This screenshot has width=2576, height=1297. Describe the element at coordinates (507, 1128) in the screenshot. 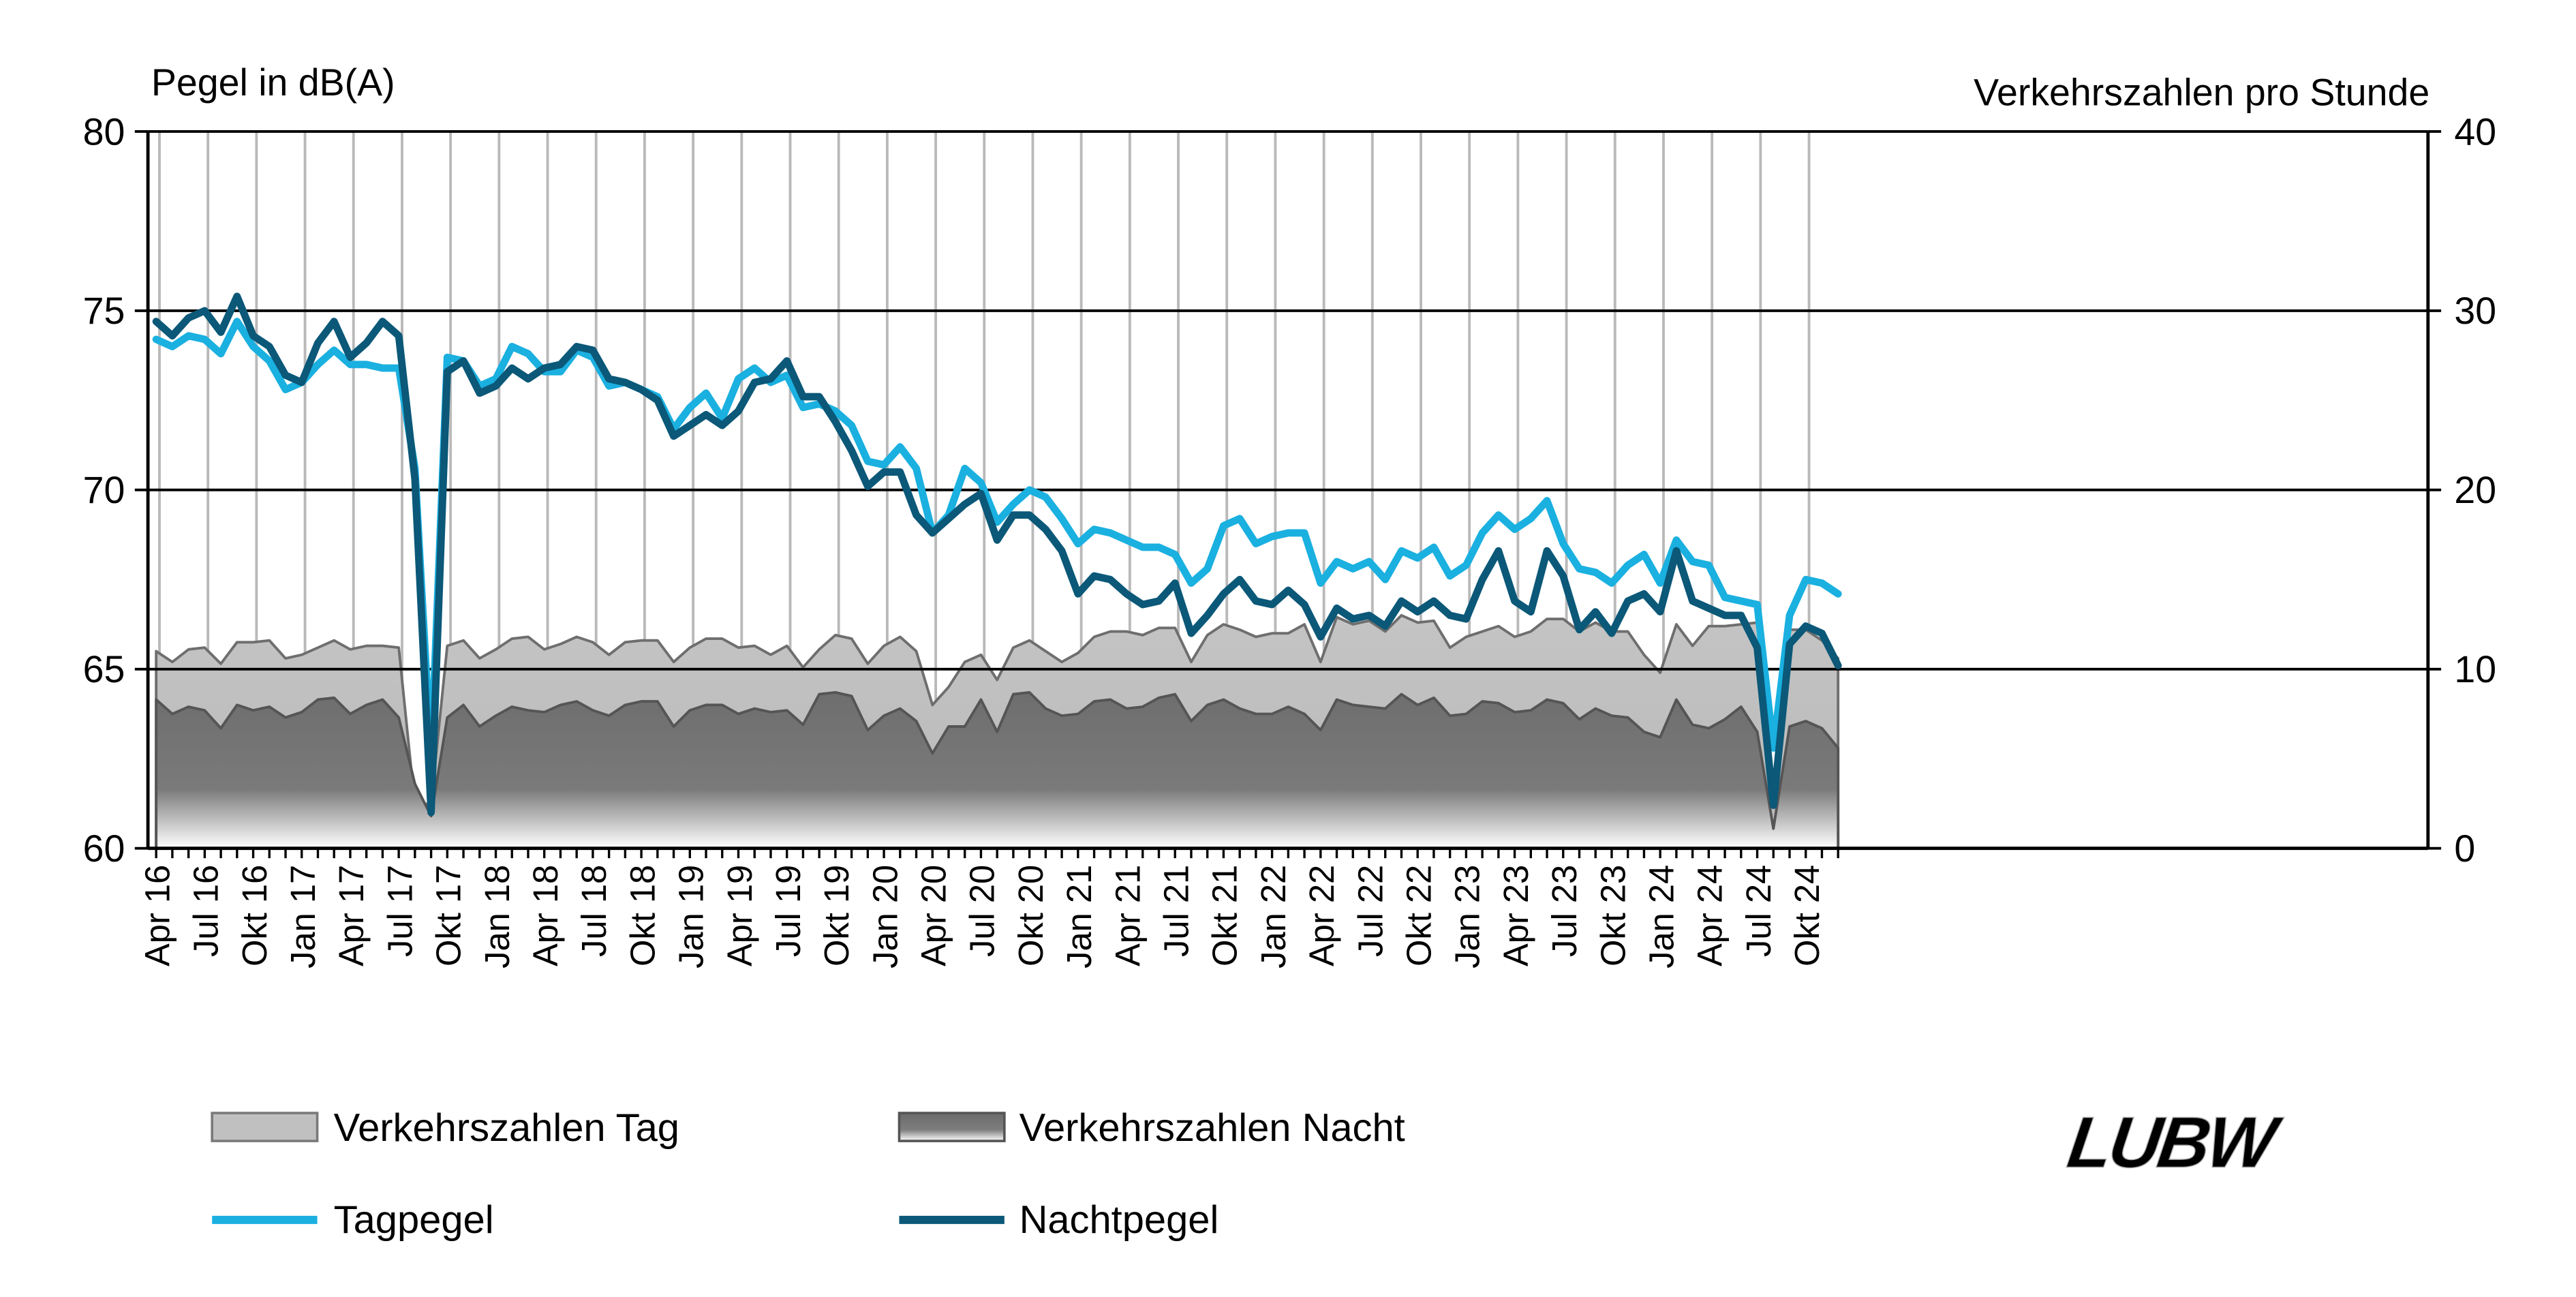

I see `legend-label-traffic-day: Verkehrszahlen Tag` at that location.